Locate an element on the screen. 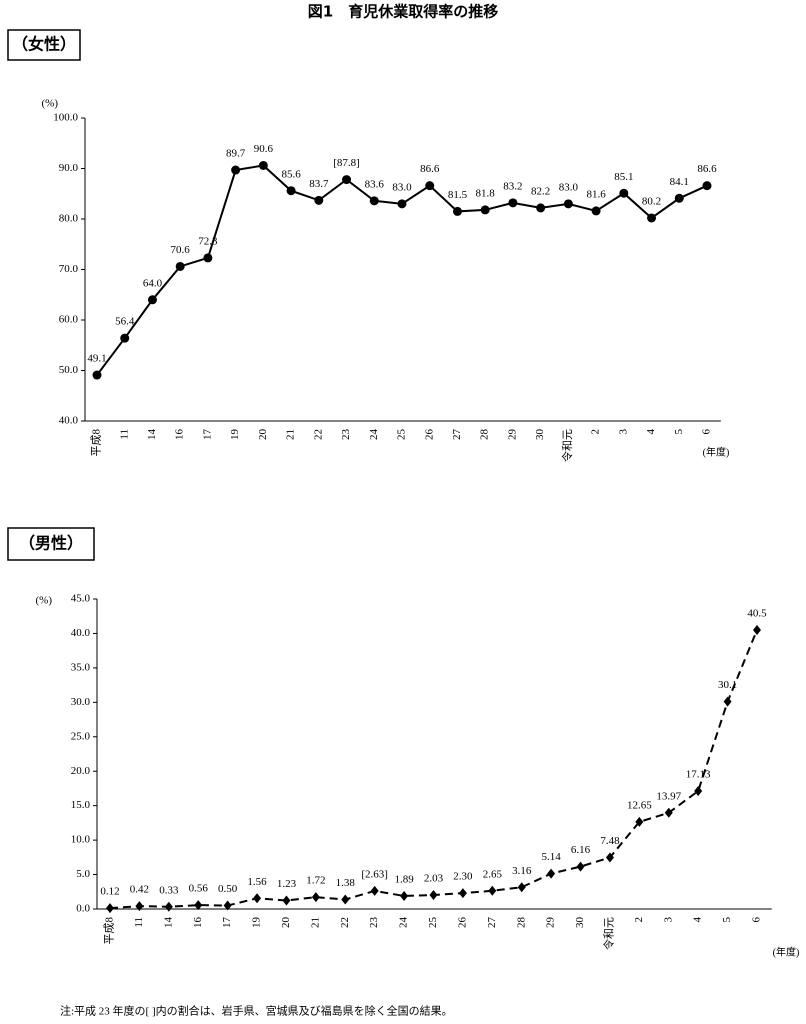 The image size is (806, 1024). value-label: 0.42 is located at coordinates (139, 890).